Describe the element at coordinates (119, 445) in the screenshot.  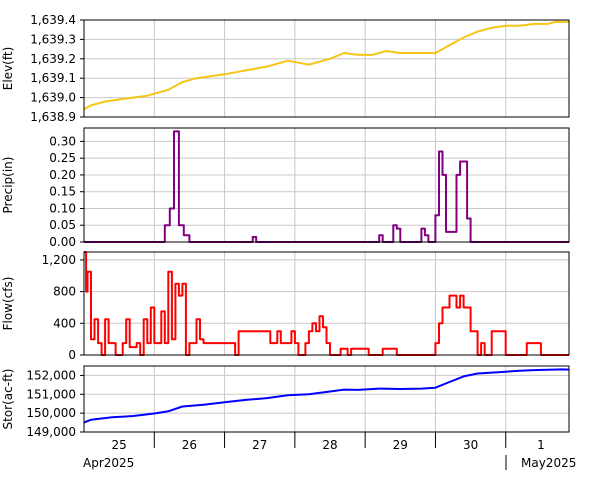
I see `x-tick-label: 25` at that location.